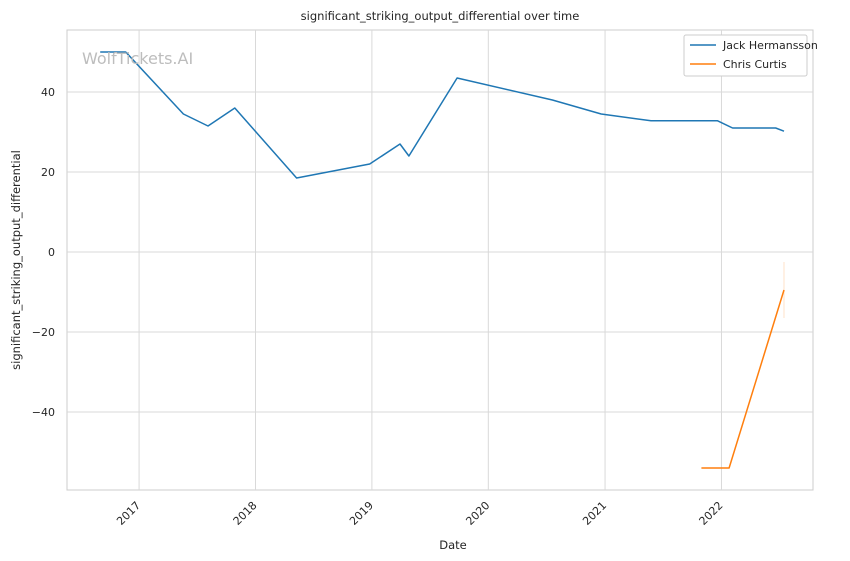 This screenshot has width=850, height=561. I want to click on y-tick-label: 20, so click(48, 172).